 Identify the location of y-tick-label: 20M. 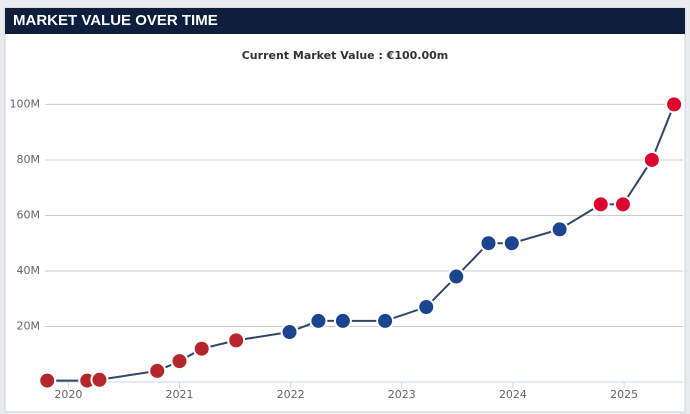
(29, 325).